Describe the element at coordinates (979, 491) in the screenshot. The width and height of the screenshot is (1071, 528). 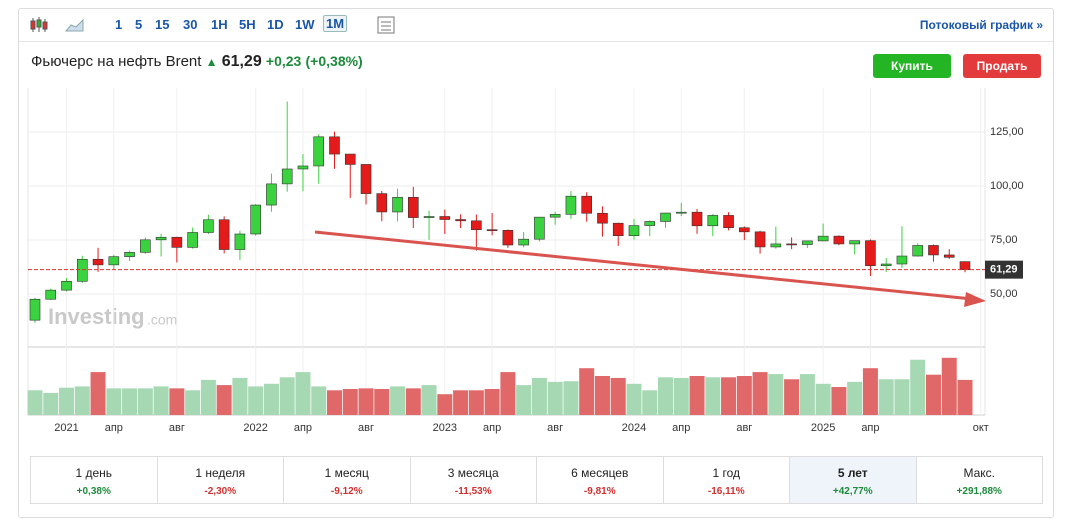
I see `period-change: +291,88%` at that location.